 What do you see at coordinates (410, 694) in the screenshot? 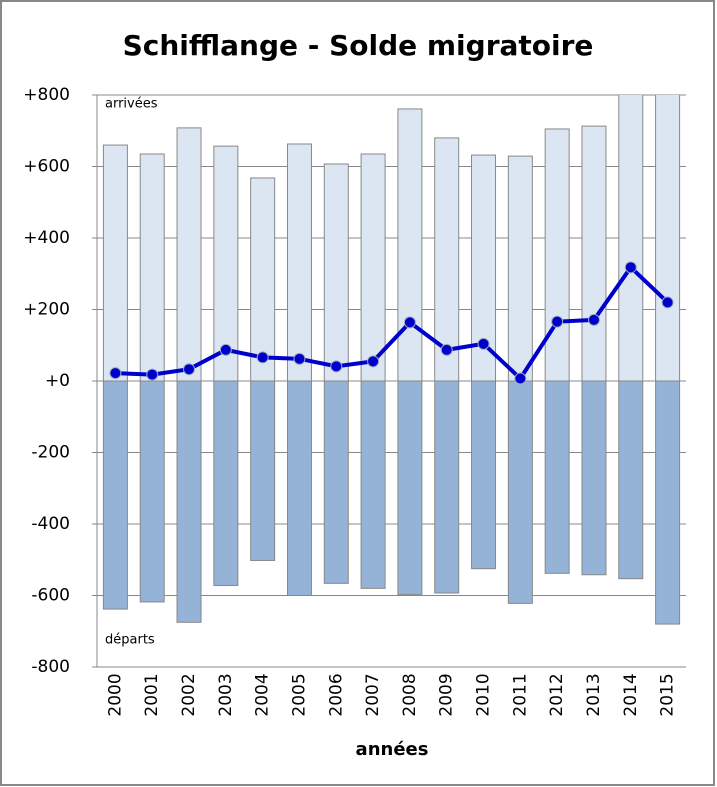
I see `x-tick-label: 2008` at bounding box center [410, 694].